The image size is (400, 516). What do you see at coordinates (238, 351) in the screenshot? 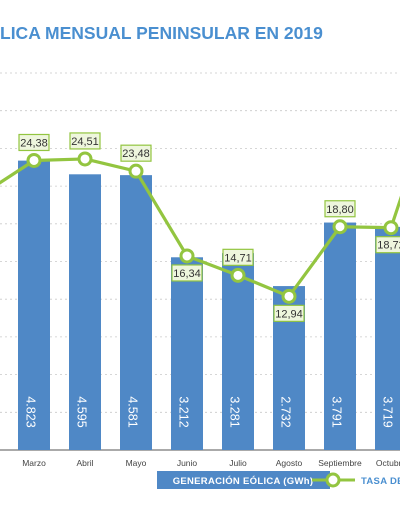
I see `bar-julio` at bounding box center [238, 351].